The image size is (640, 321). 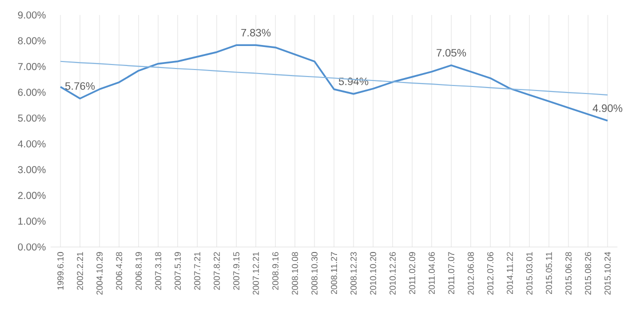 I want to click on x-tick-label: 2015.05.11, so click(x=549, y=273).